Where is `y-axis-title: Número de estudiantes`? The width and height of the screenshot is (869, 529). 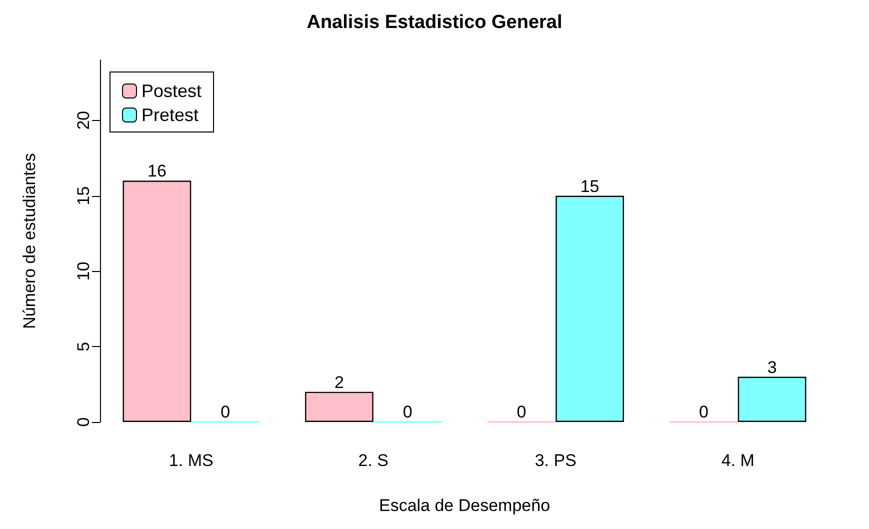 y-axis-title: Número de estudiantes is located at coordinates (29, 241).